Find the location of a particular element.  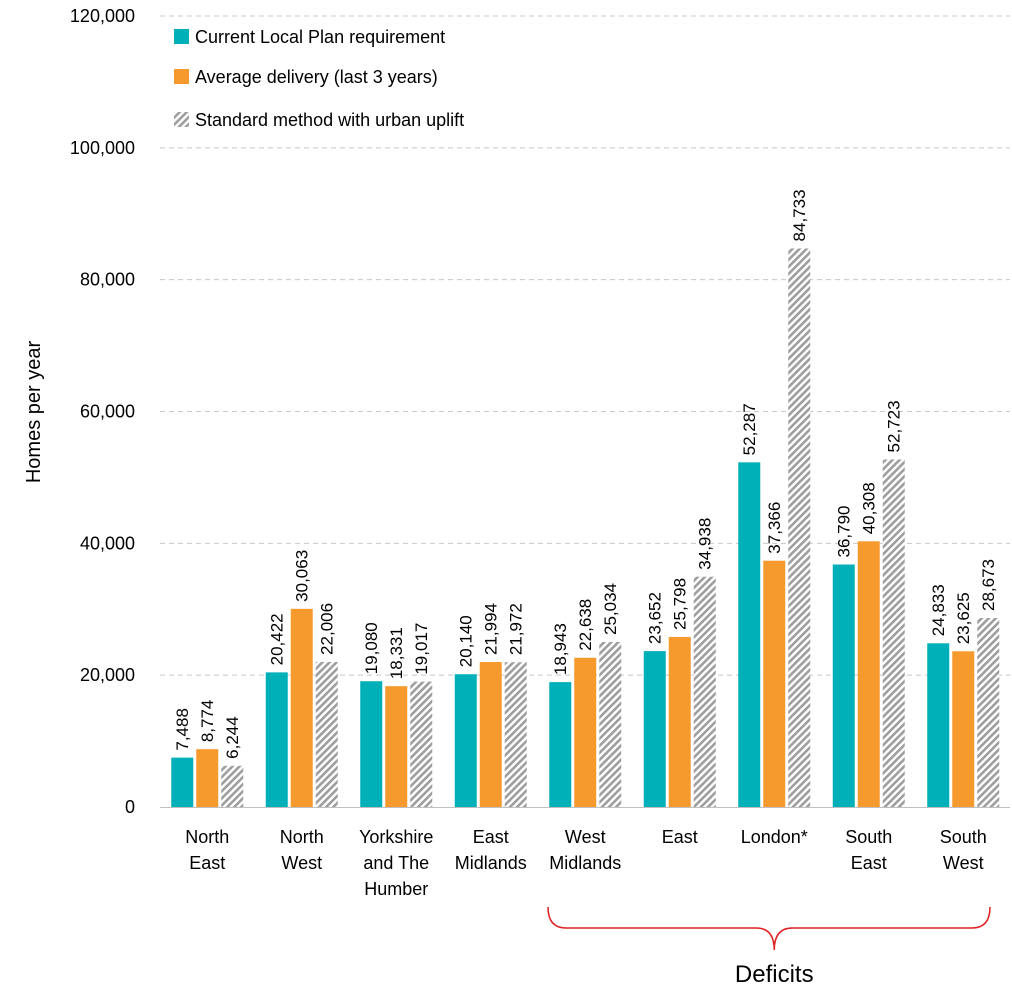

data-label: 36,790 is located at coordinates (844, 531).